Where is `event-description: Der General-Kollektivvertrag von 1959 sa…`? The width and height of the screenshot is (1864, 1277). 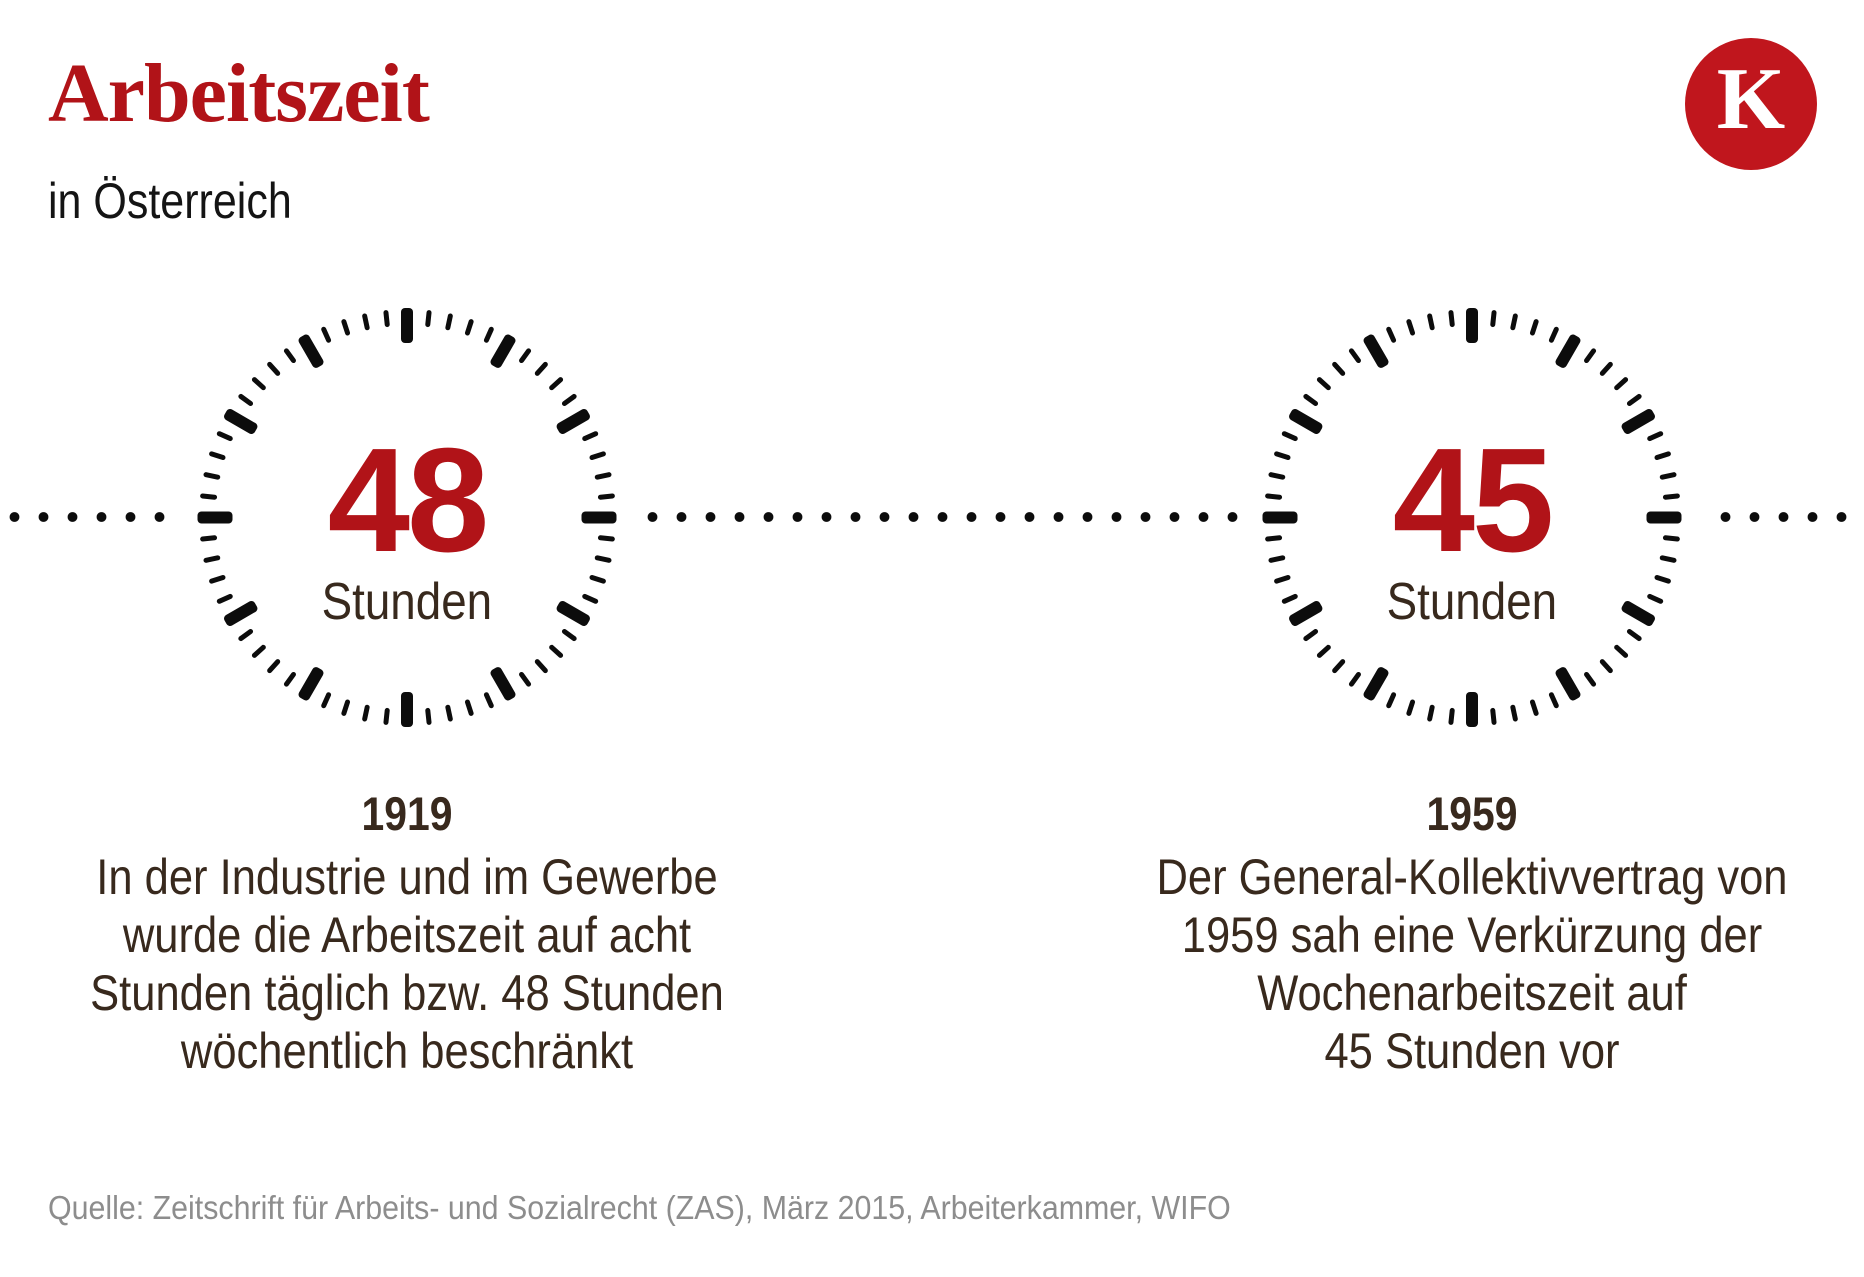
event-description: Der General-Kollektivvertrag von 1959 sa… is located at coordinates (1472, 964).